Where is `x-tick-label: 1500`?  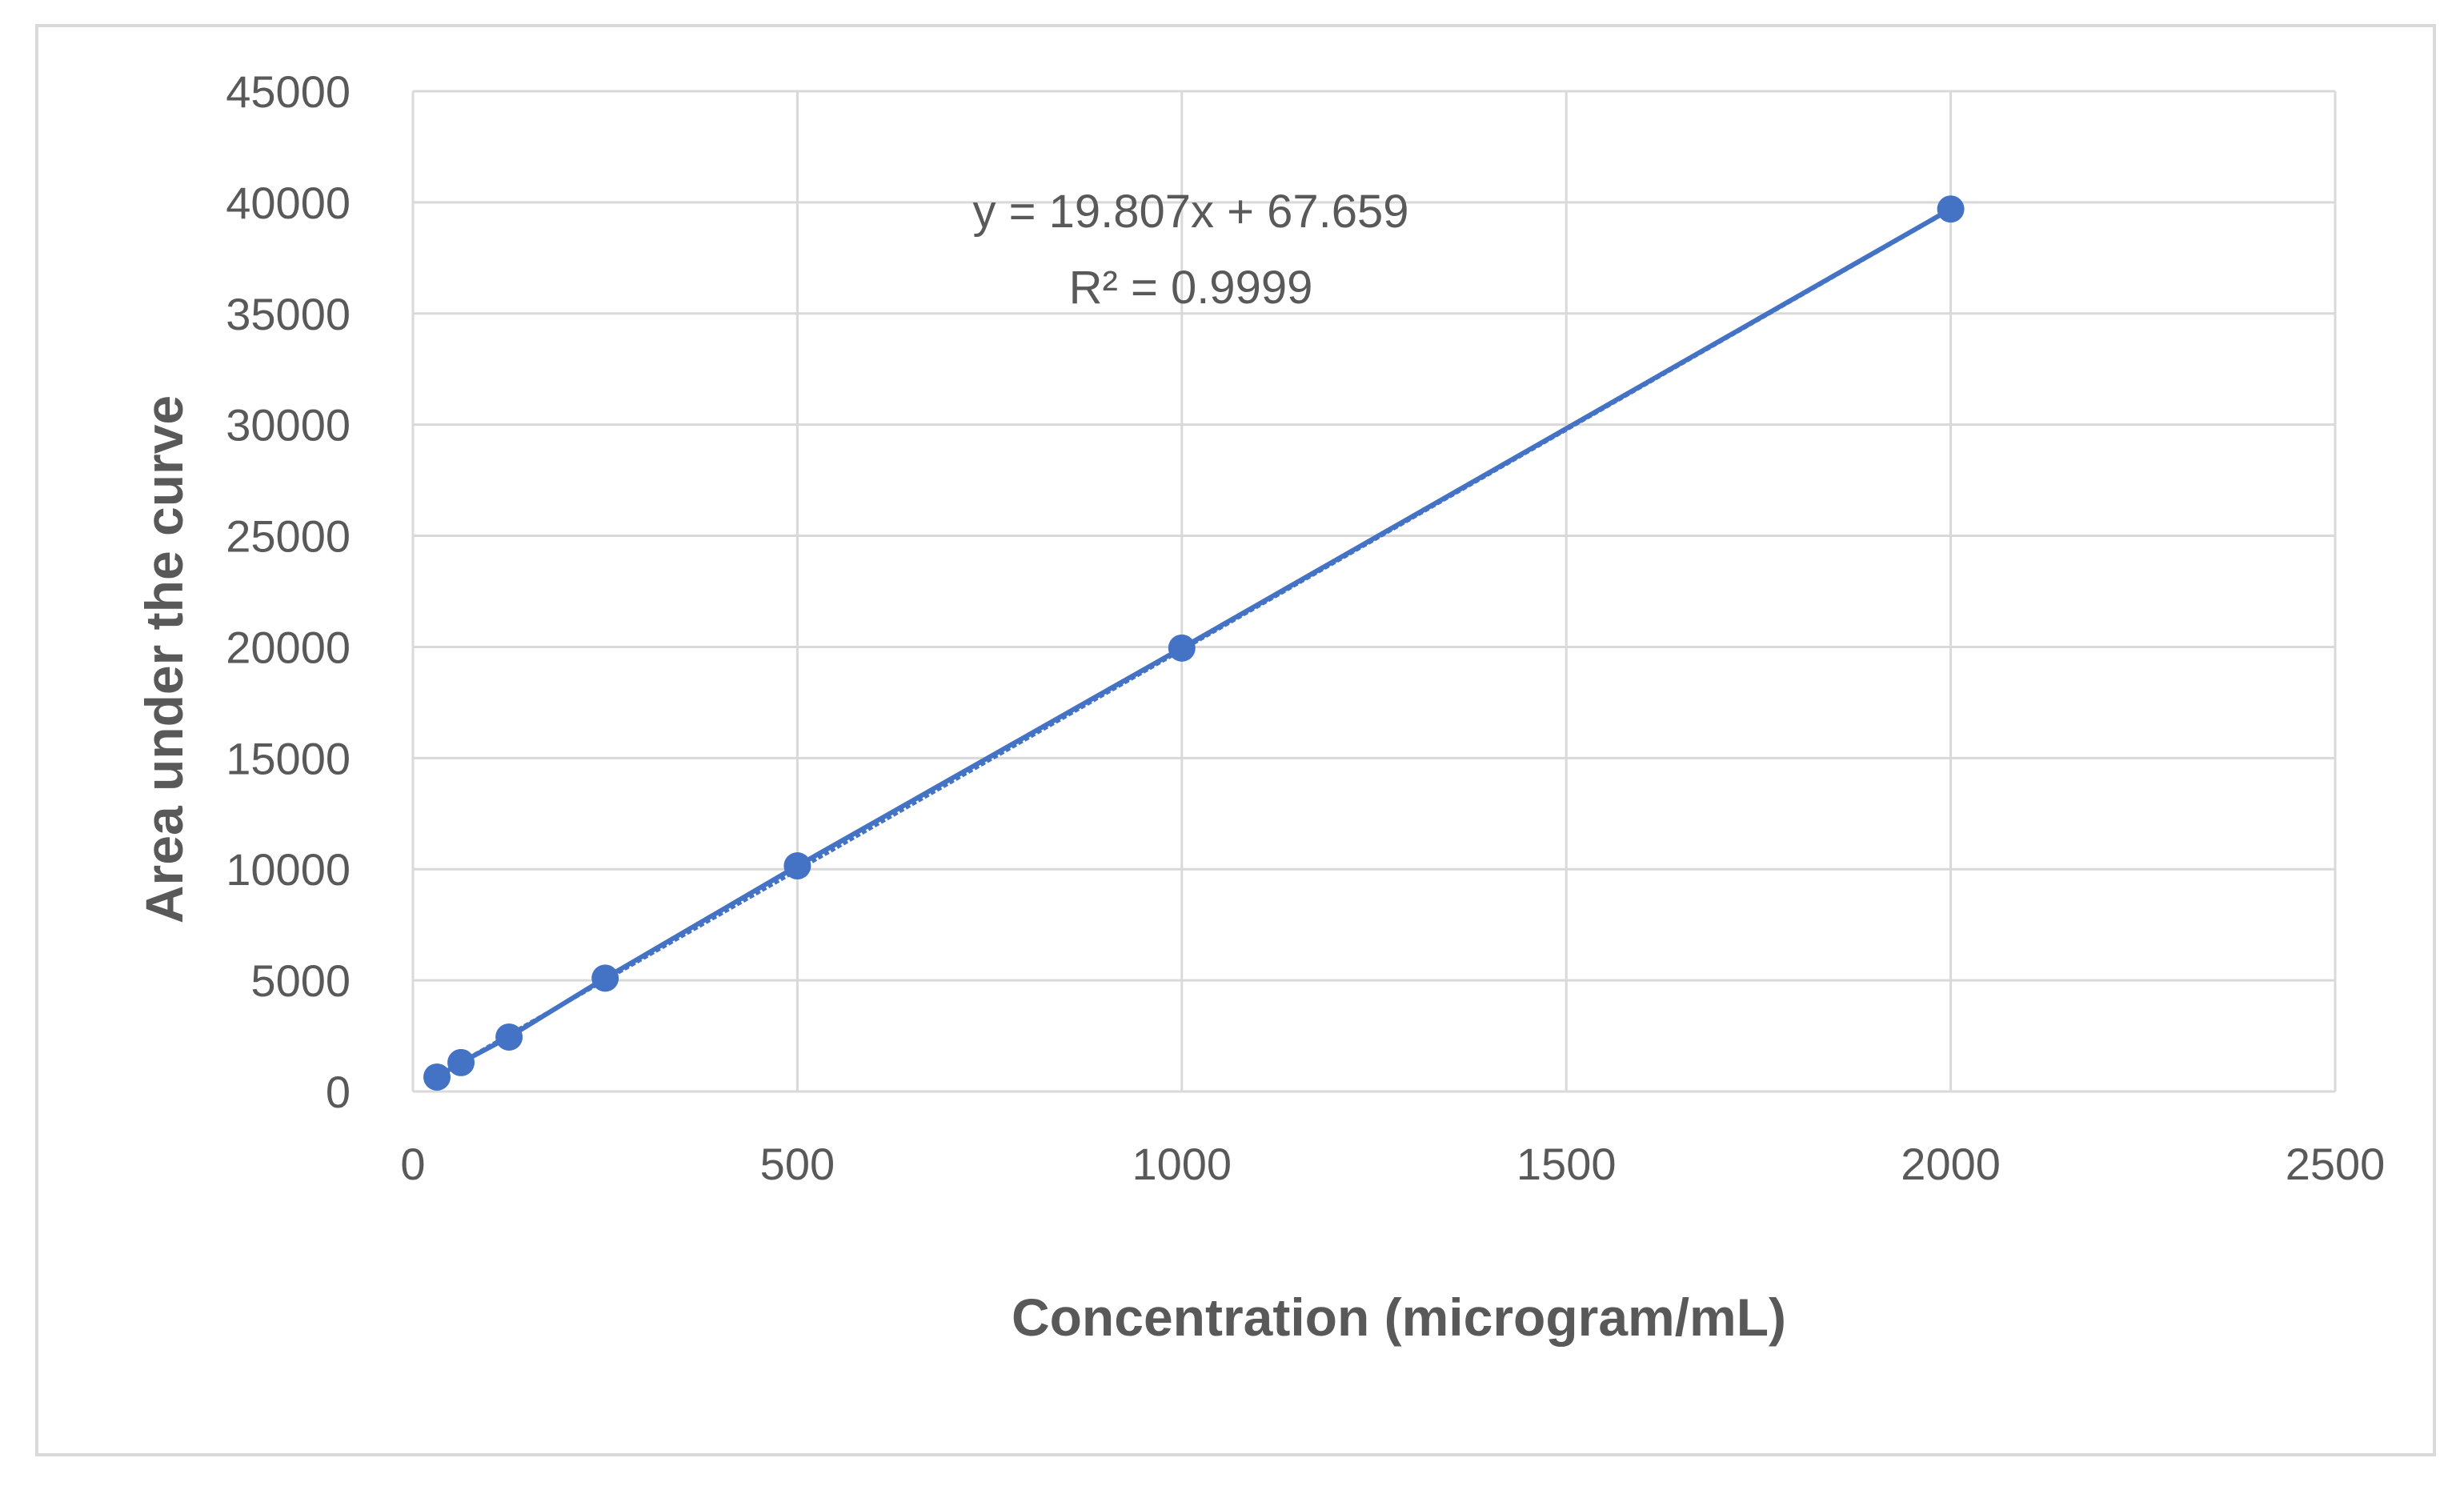
x-tick-label: 1500 is located at coordinates (1566, 1164).